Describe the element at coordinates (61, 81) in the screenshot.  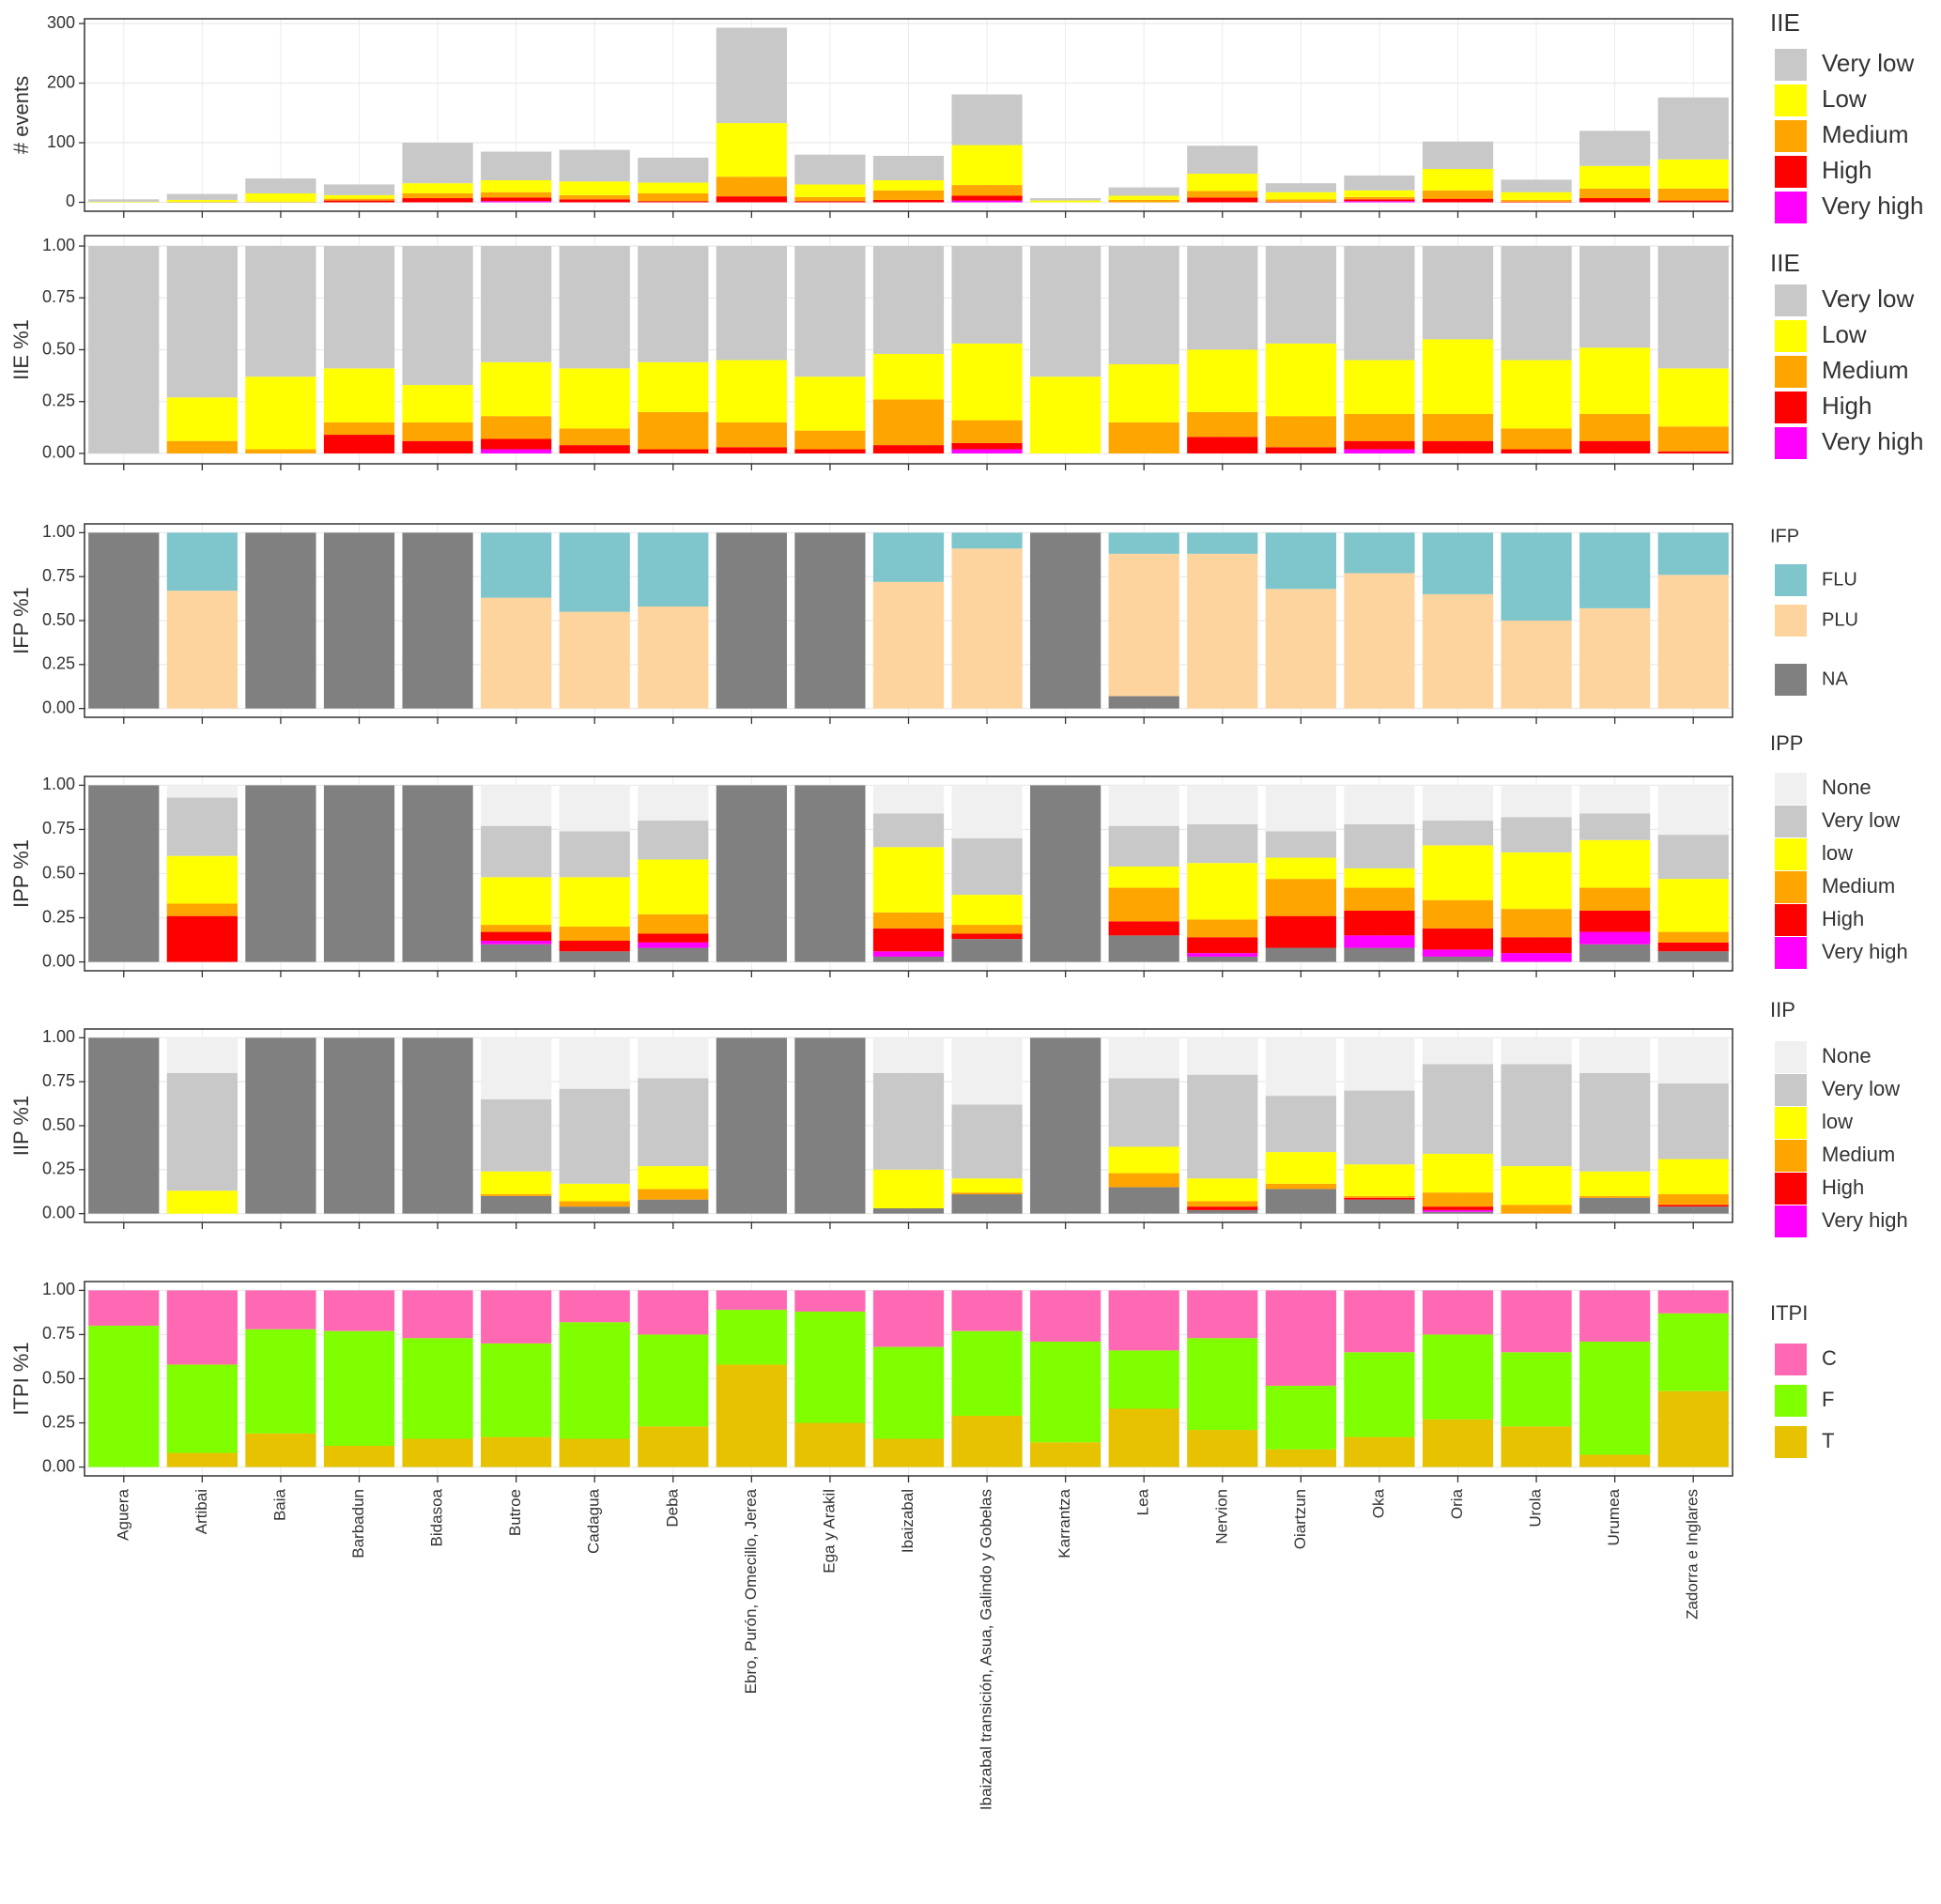
I see `y-tick-label: 200` at that location.